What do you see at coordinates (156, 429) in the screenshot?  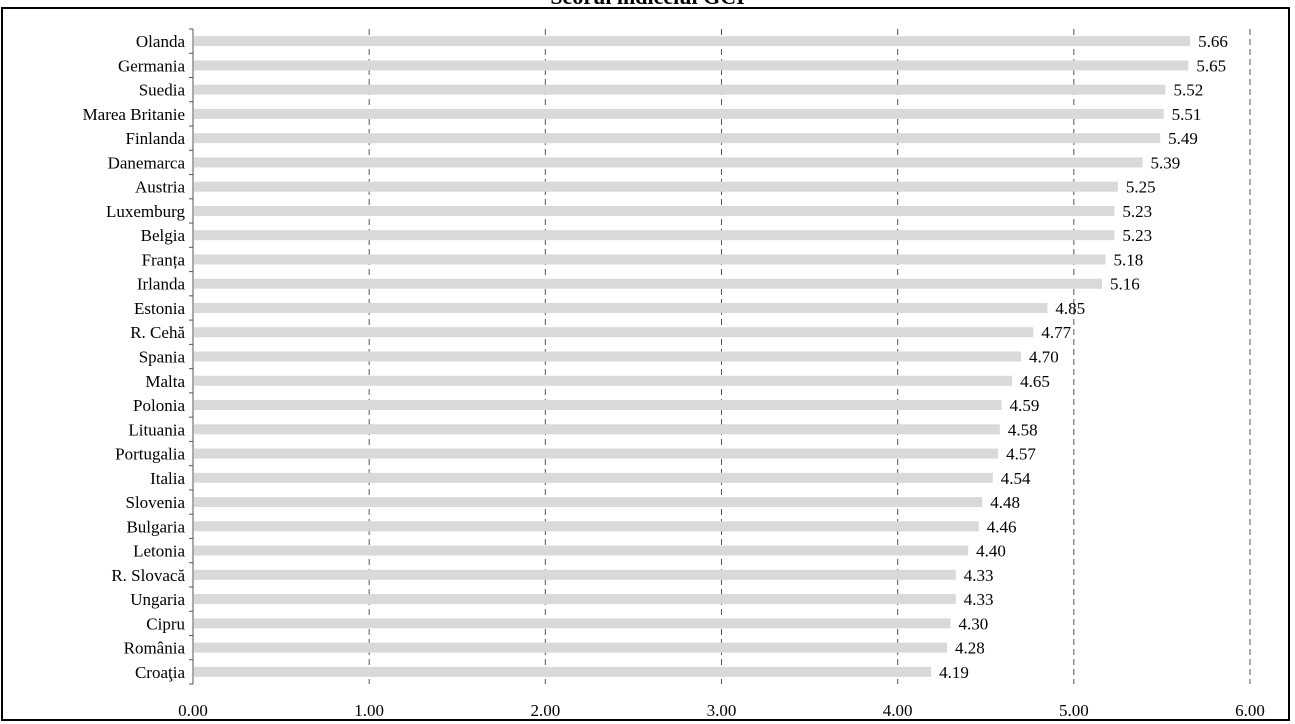 I see `category-label: Lituania` at bounding box center [156, 429].